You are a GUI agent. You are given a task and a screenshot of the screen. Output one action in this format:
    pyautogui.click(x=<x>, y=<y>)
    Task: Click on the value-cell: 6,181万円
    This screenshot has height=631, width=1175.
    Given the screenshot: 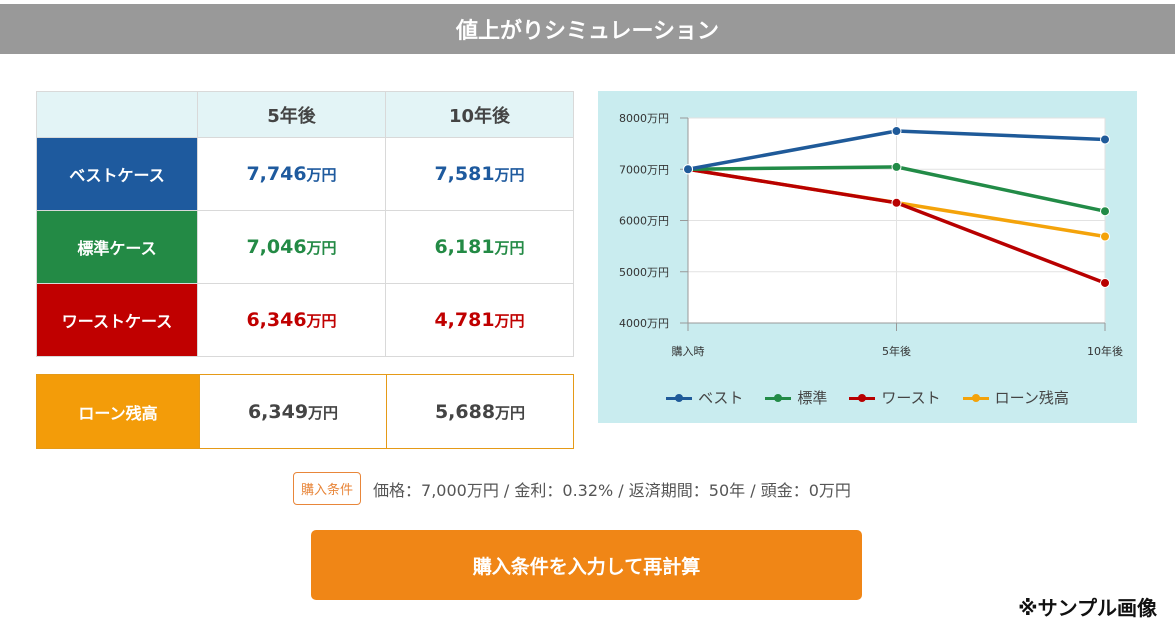 What is the action you would take?
    pyautogui.click(x=479, y=247)
    